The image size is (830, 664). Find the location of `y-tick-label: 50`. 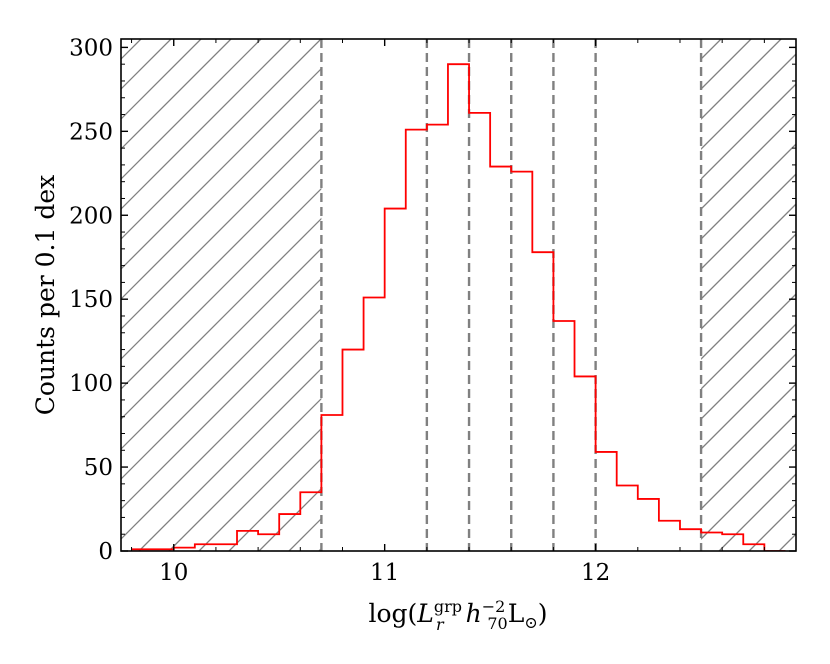

y-tick-label: 50 is located at coordinates (98, 468).